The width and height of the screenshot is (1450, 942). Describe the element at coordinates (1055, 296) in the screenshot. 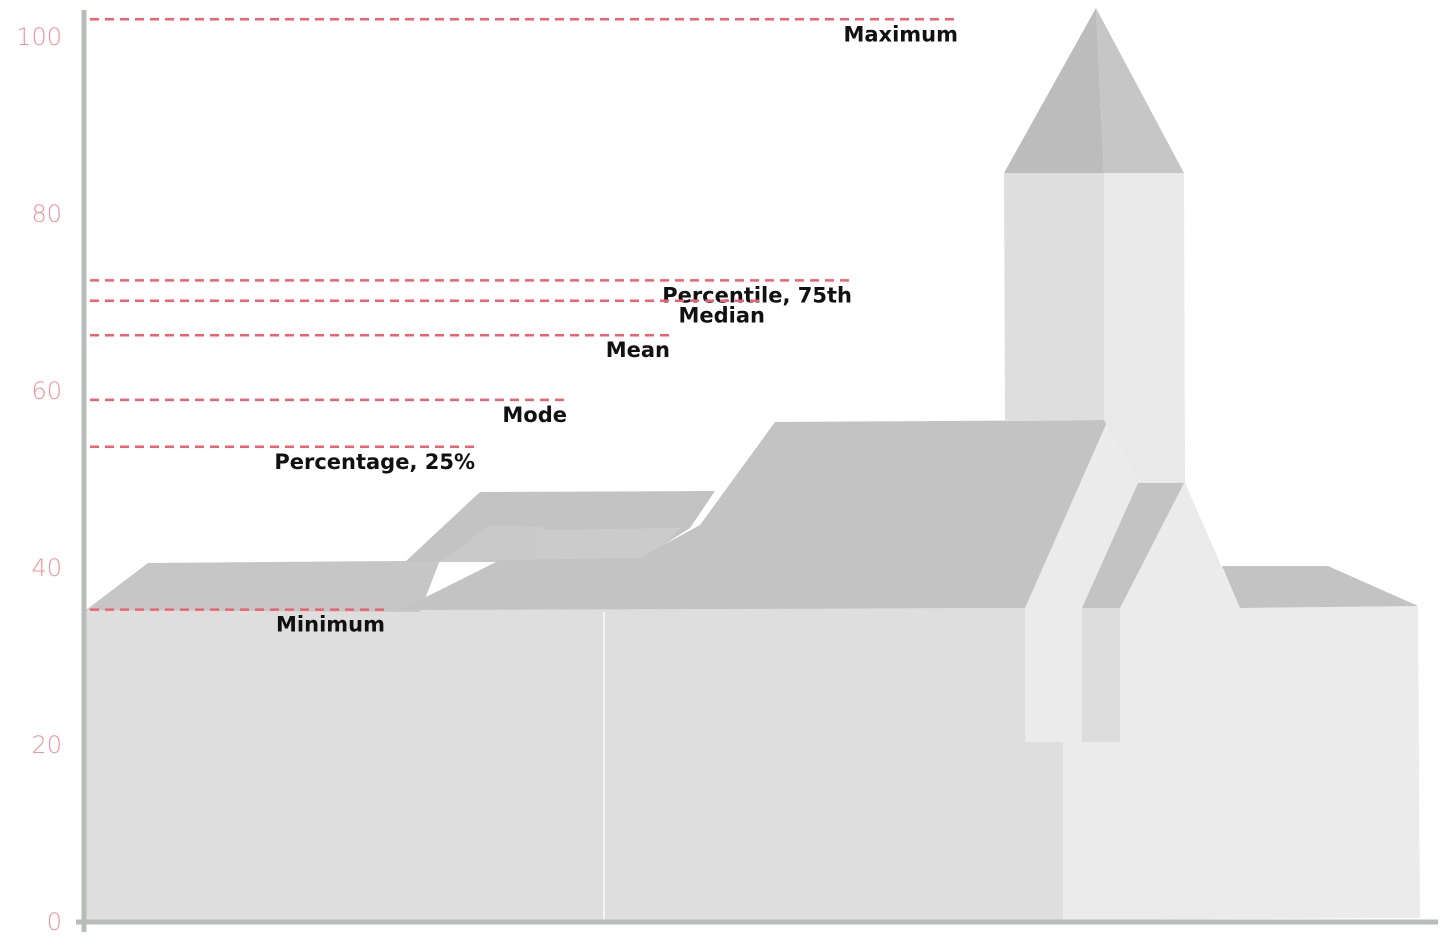

I see `church-tower-left` at that location.